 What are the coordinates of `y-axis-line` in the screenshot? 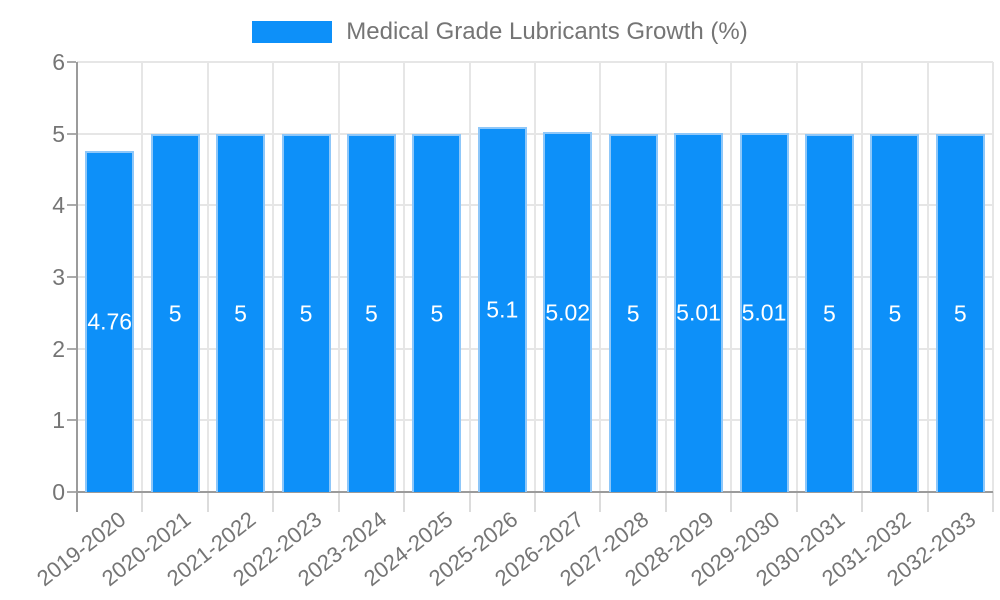 It's located at (77, 287).